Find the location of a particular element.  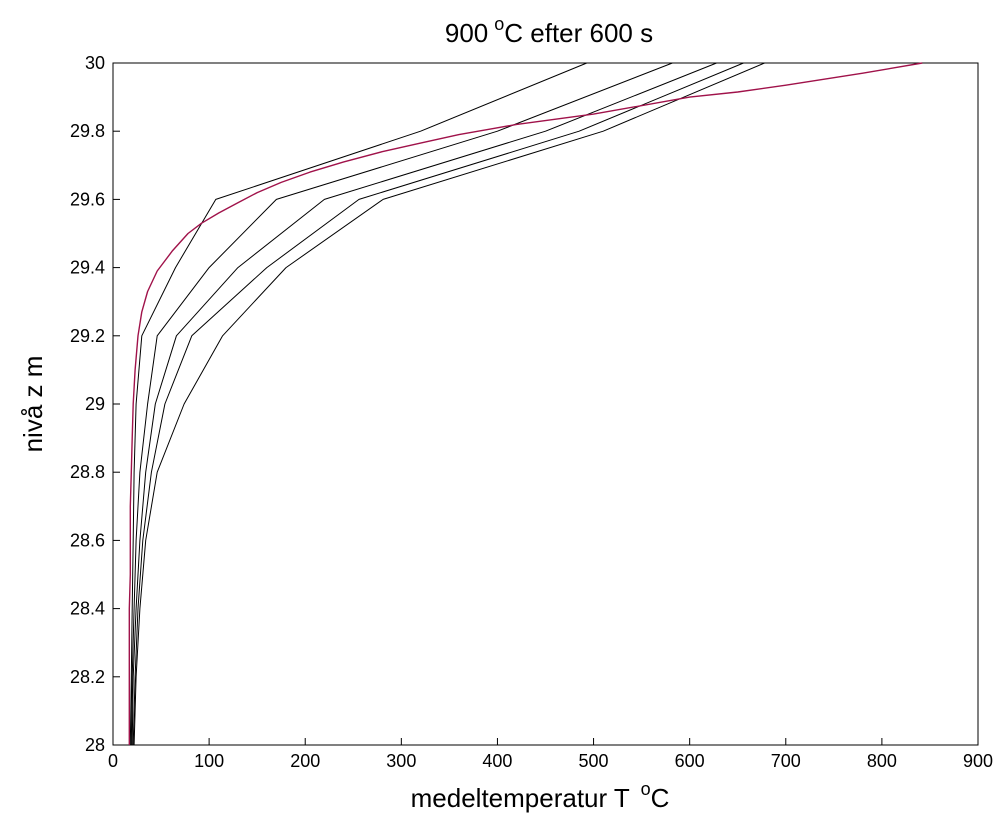

x-tick-label: 800 is located at coordinates (882, 761).